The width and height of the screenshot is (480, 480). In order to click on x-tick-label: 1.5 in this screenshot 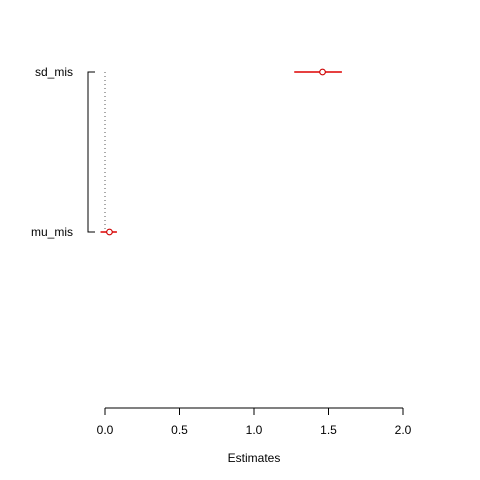, I will do `click(328, 430)`.